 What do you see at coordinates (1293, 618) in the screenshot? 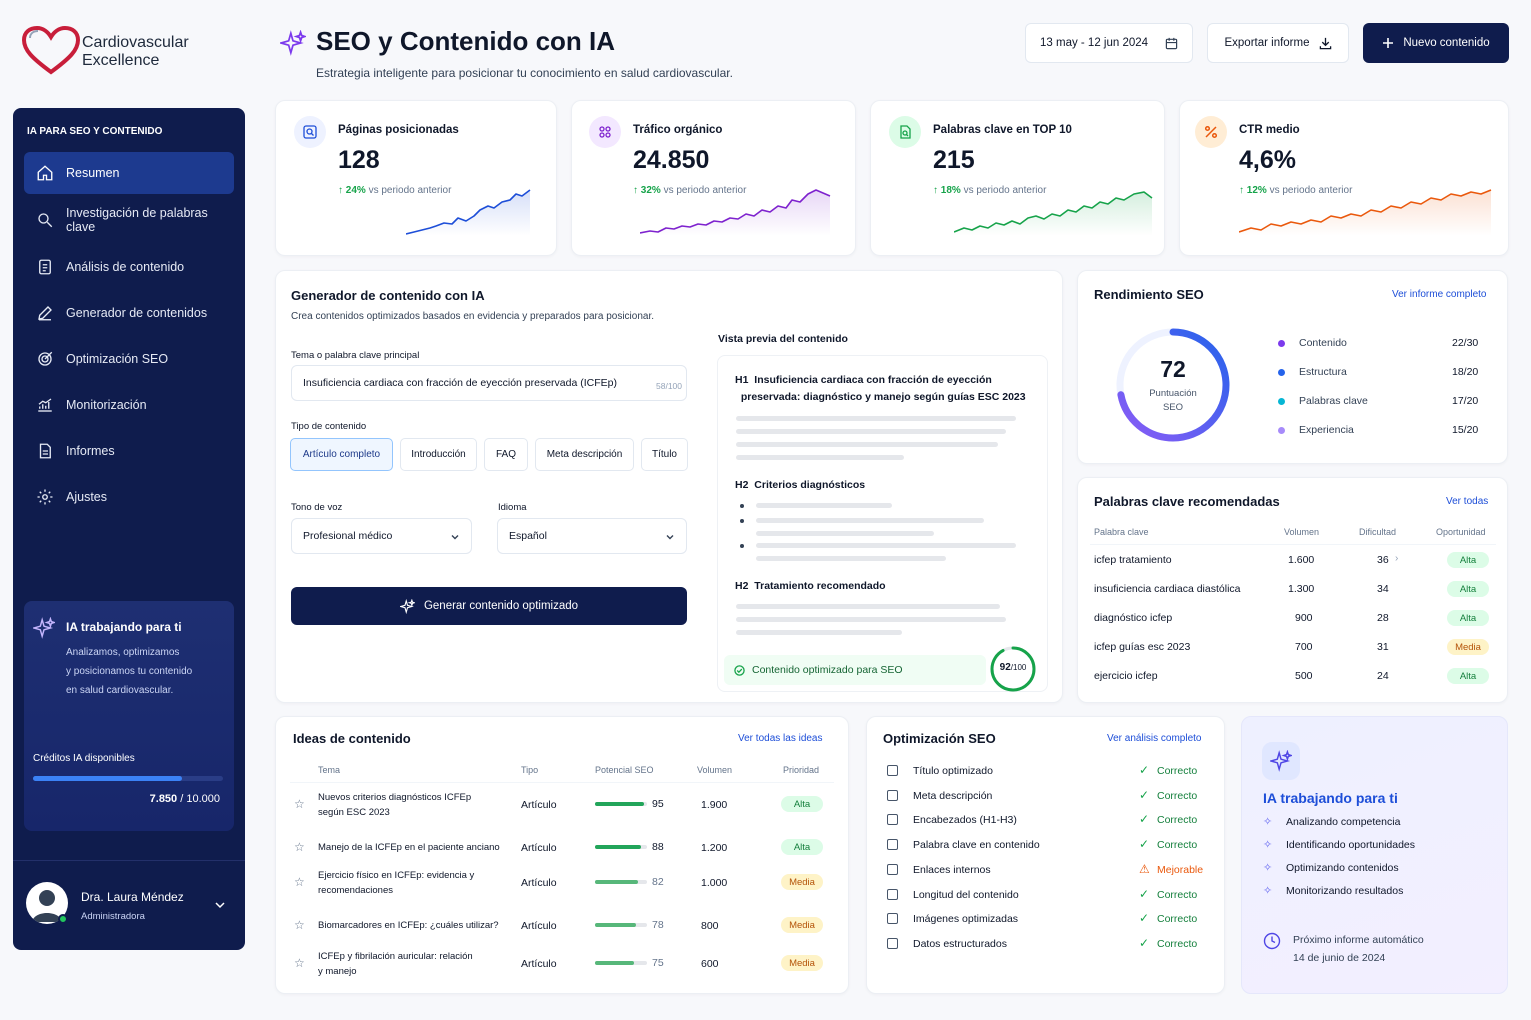
I see `table-row: diagnóstico icfep 900 28 Alta` at bounding box center [1293, 618].